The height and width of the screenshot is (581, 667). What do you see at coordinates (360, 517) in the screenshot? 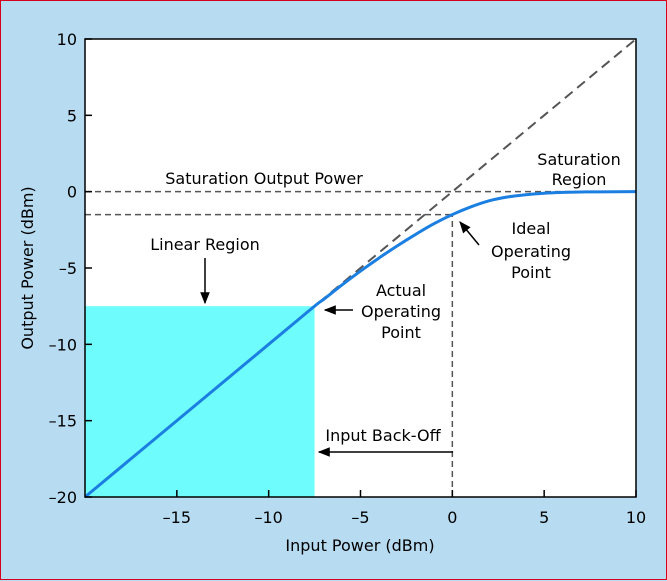
I see `x-tick-label: –5` at bounding box center [360, 517].